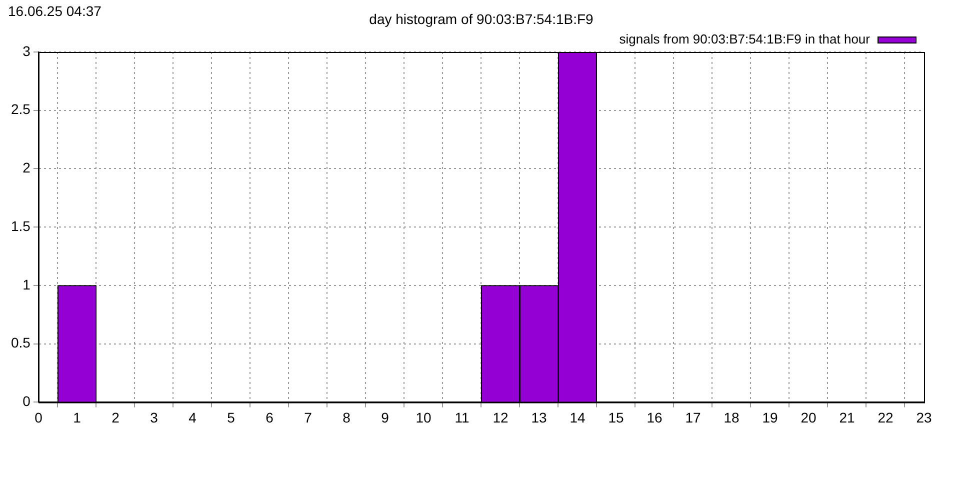  What do you see at coordinates (462, 417) in the screenshot?
I see `x-tick-label: 11` at bounding box center [462, 417].